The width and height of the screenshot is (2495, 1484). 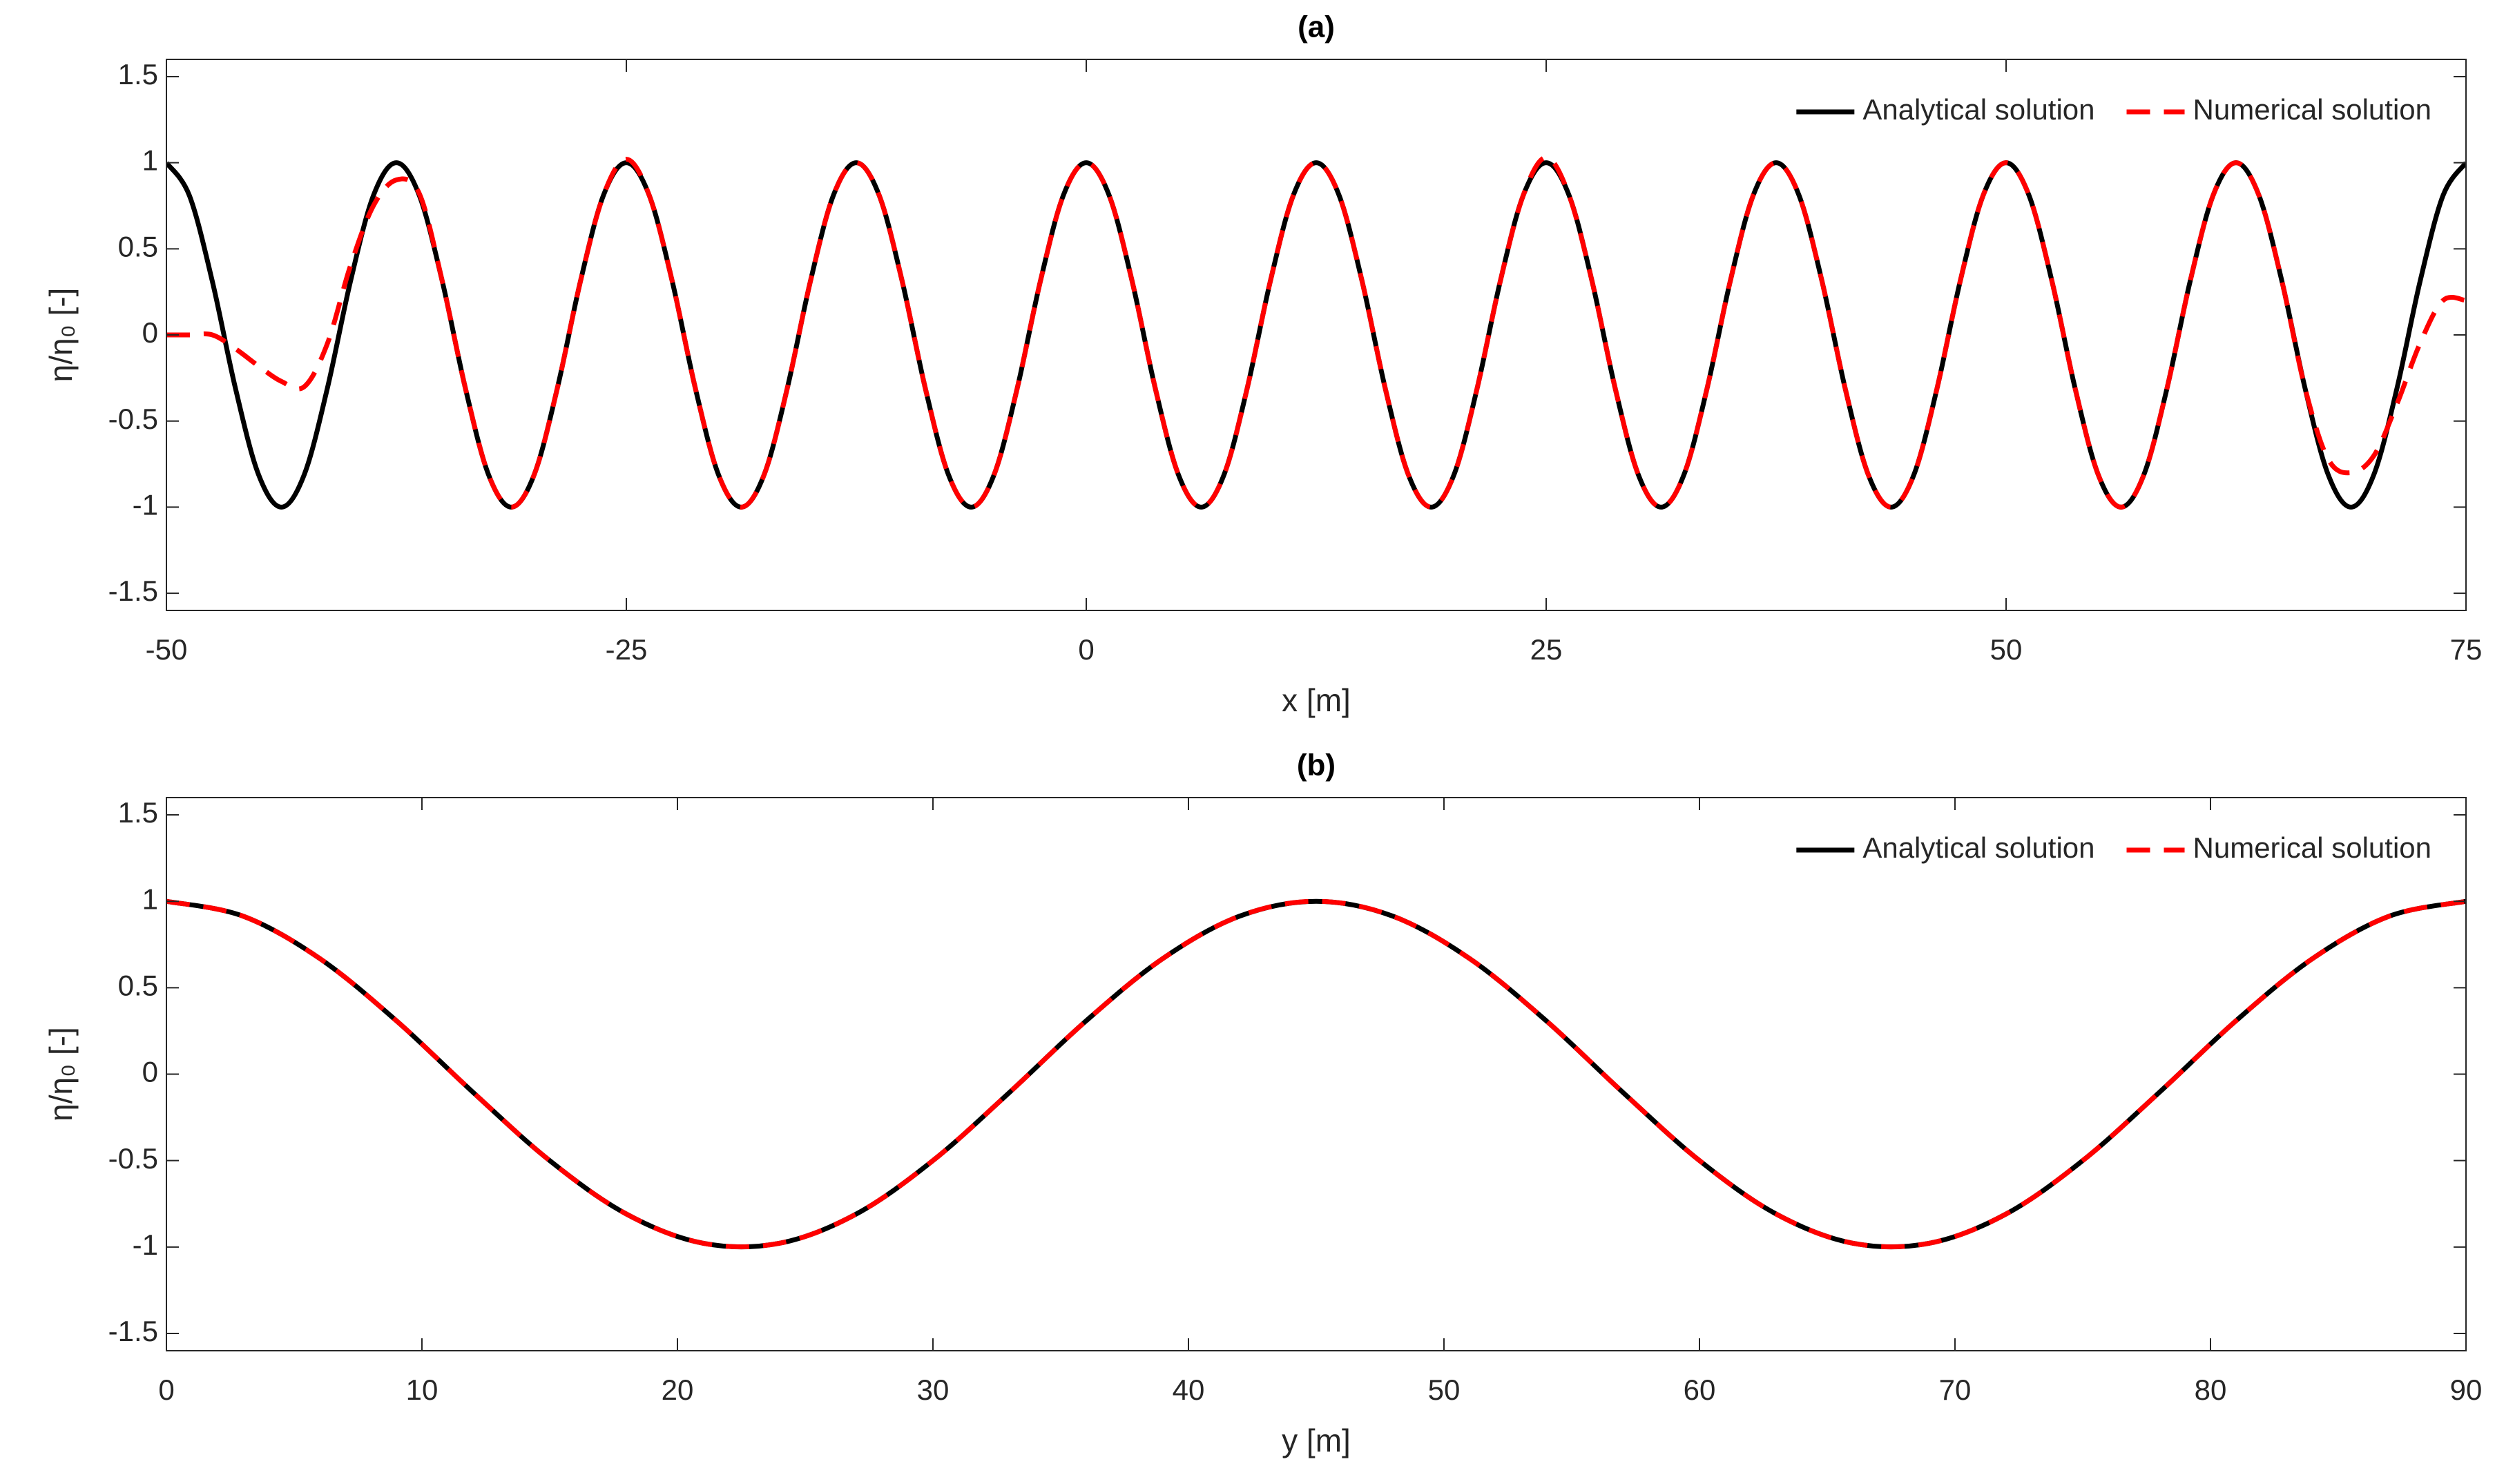 I want to click on x-tick-label: 25, so click(x=1546, y=649).